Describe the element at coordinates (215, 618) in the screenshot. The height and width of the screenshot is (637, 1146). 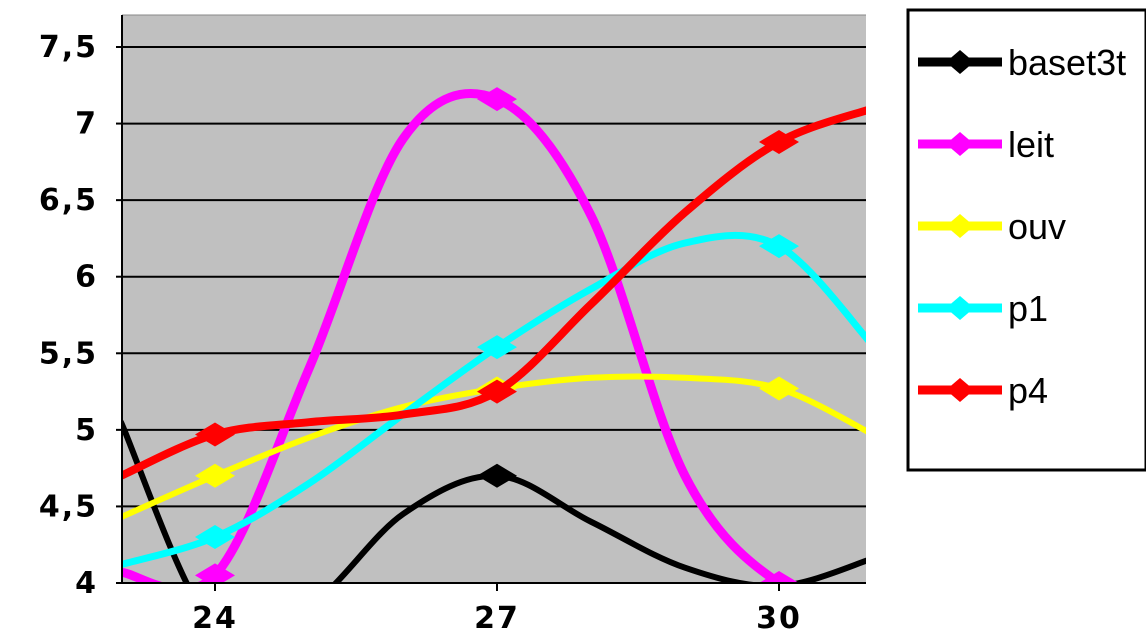
I see `x-tick-label: 24` at that location.